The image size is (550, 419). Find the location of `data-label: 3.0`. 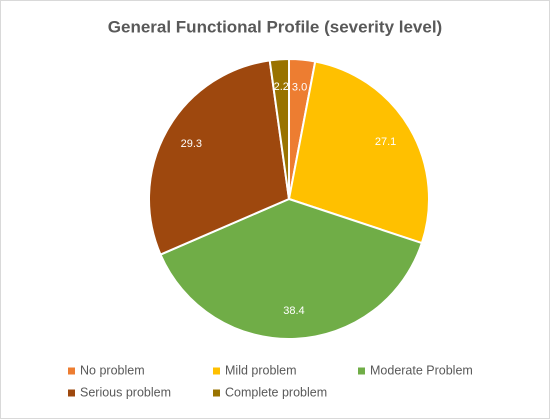

data-label: 3.0 is located at coordinates (299, 87).